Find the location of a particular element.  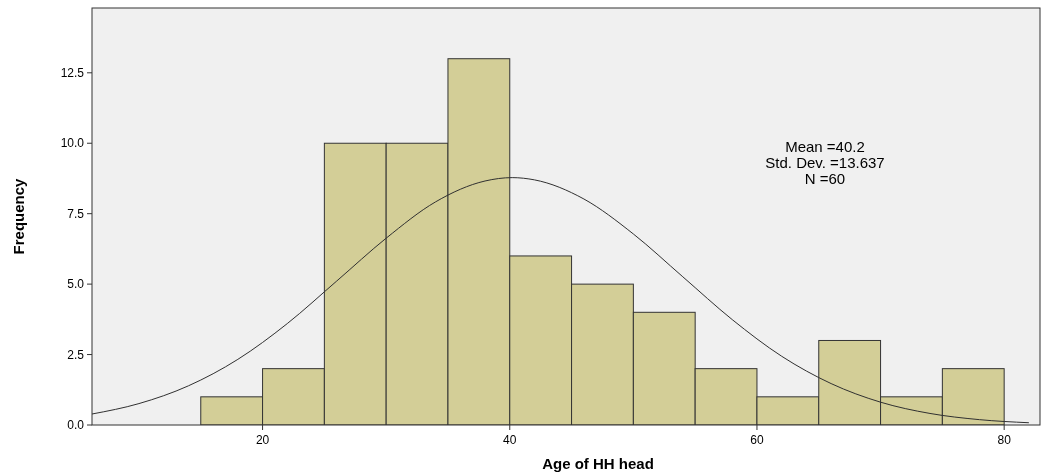

x-tick-label: 40 is located at coordinates (510, 440).